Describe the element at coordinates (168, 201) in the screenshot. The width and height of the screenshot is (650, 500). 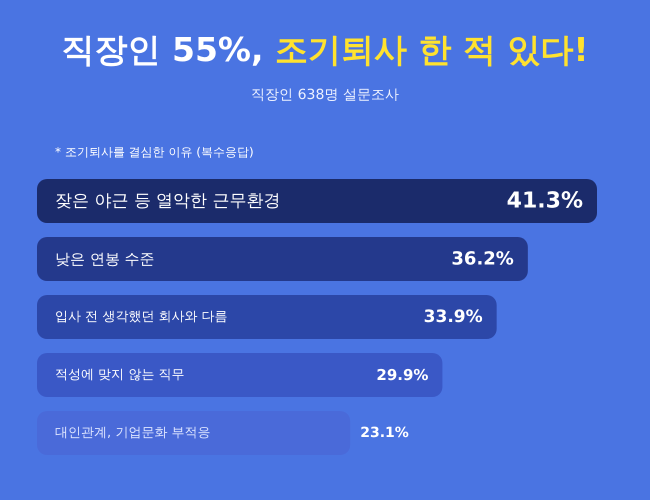
I see `y-tick-label: 잦은 야근 등 열악한 근무환경` at that location.